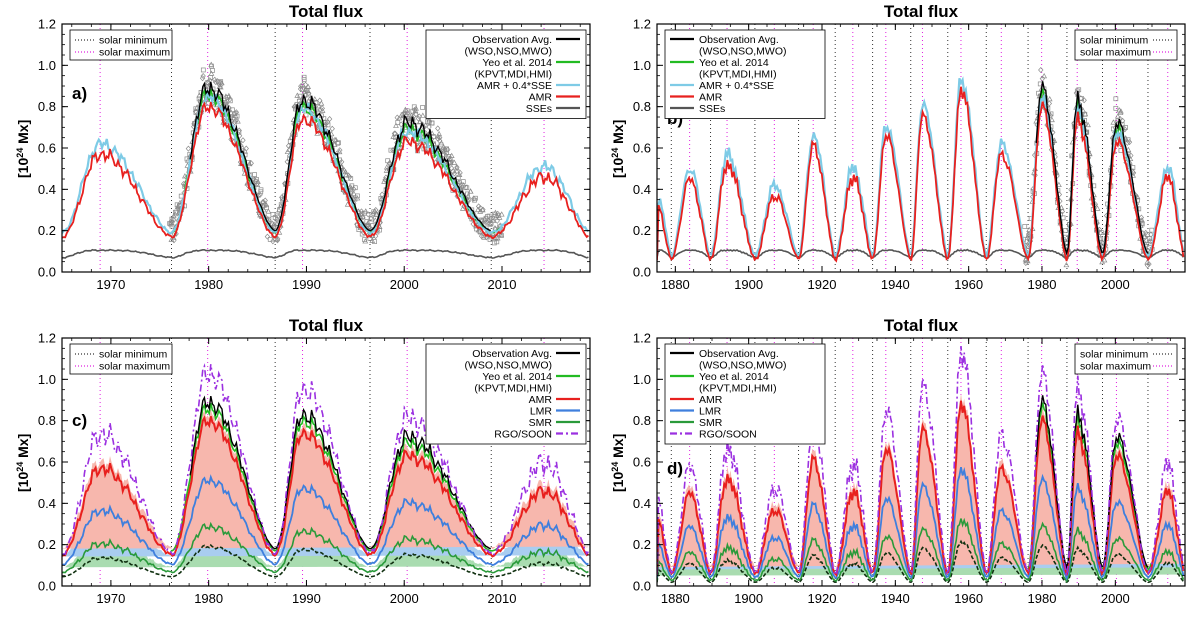 This screenshot has height=621, width=1200. Describe the element at coordinates (509, 366) in the screenshot. I see `legend-label: (WSO,NSO,MWO)` at that location.